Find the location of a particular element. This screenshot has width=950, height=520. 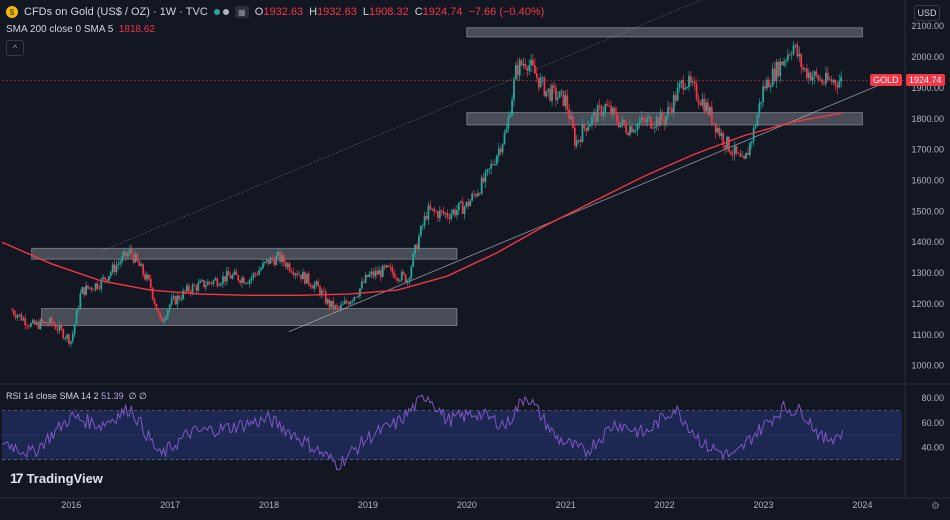

sma-legend: SMA 200 close 0 SMA 5 1818.62 is located at coordinates (80, 29).